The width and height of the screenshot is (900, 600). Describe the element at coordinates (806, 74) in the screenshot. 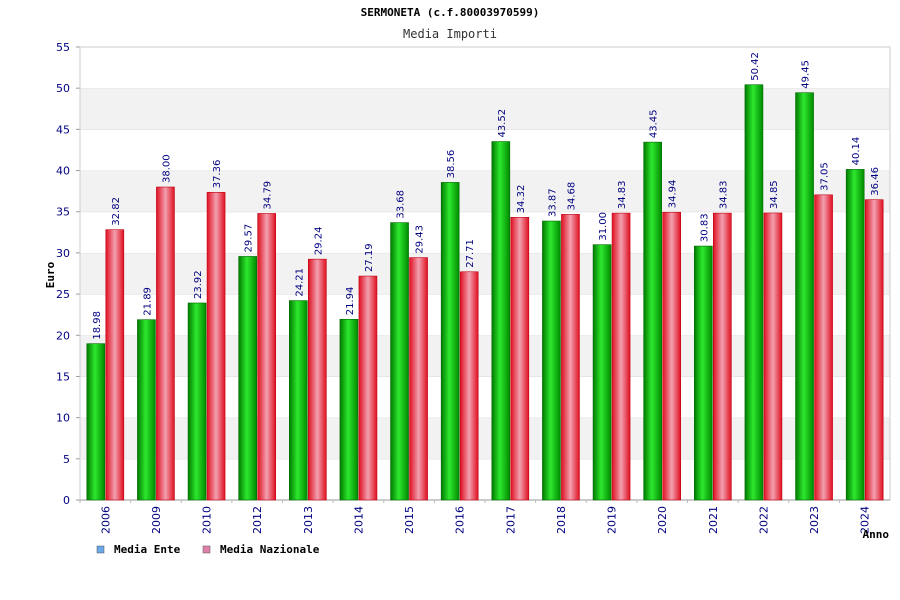

I see `value-label-media-ente-2023: 49.45` at that location.